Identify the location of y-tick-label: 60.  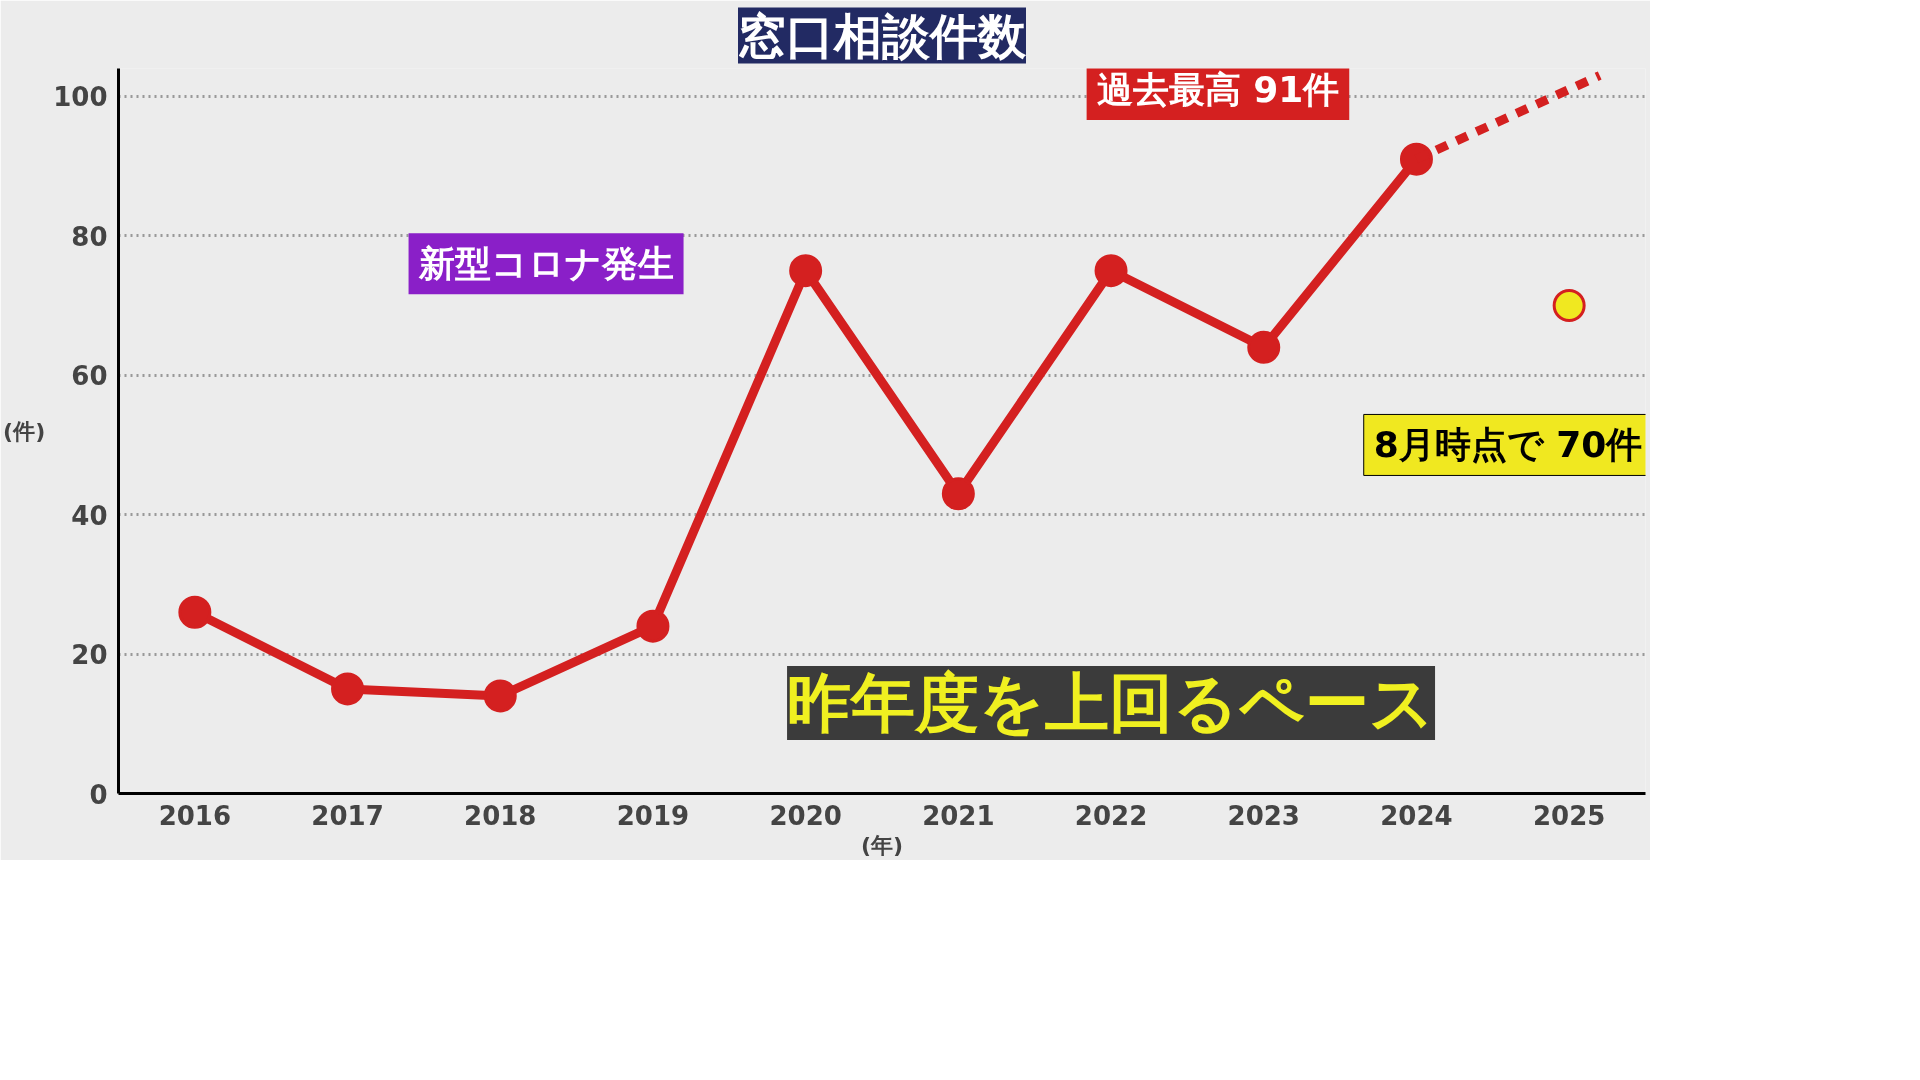
(89, 376).